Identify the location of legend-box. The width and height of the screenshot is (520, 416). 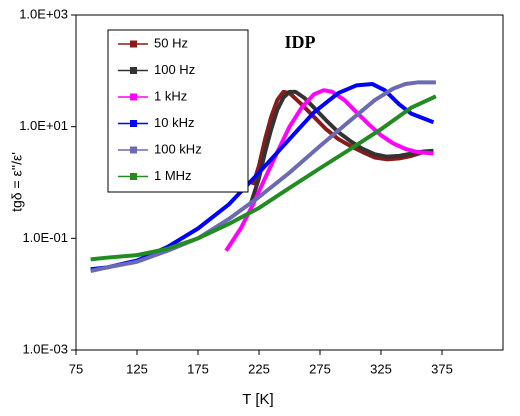
(178, 111).